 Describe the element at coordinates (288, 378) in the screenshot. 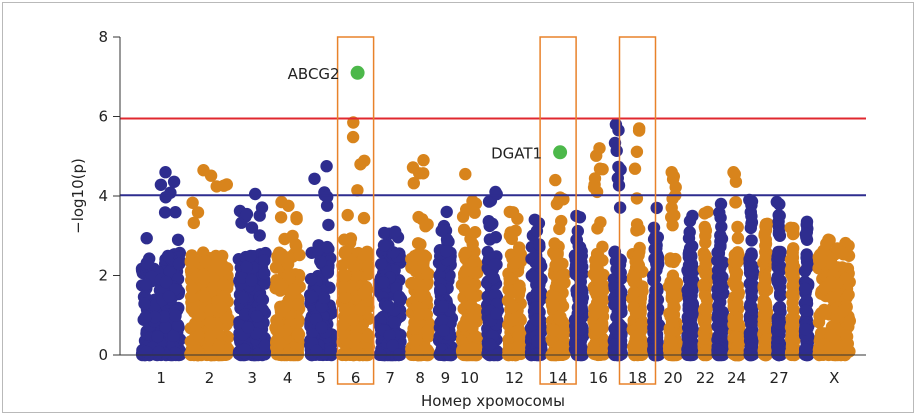

I see `x-tick-label: 4` at that location.